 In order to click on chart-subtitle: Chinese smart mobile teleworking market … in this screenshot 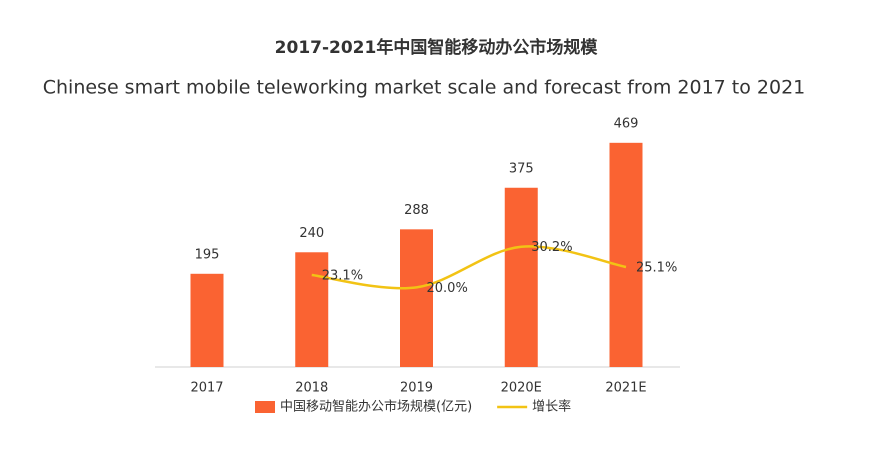, I will do `click(424, 88)`.